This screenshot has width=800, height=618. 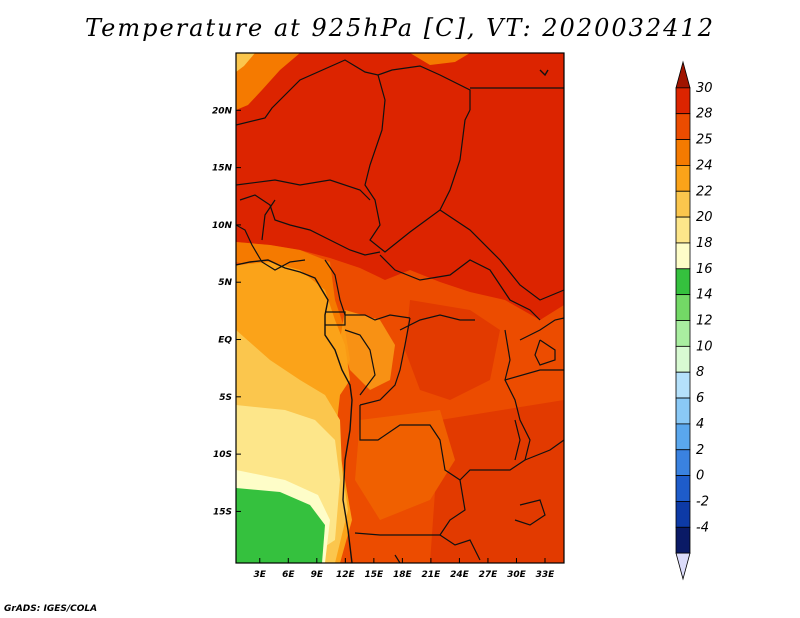 What do you see at coordinates (226, 311) in the screenshot?
I see `y-axis: 20N 15N 10N 5N EQ 5S 10S 15S` at bounding box center [226, 311].